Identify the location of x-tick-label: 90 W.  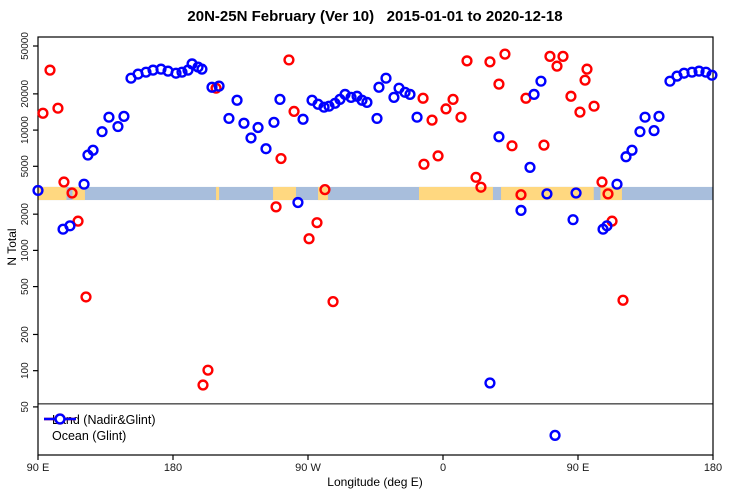
(308, 468).